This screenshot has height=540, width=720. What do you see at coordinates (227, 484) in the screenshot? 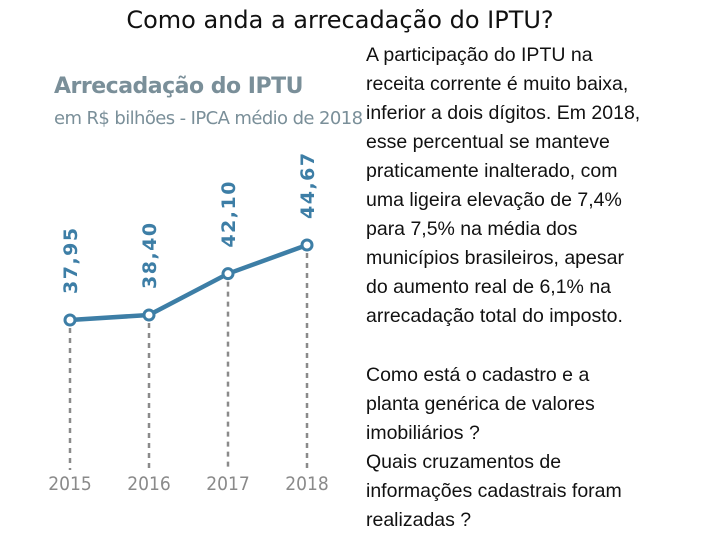
I see `x-tick-label-2017: 2017` at bounding box center [227, 484].